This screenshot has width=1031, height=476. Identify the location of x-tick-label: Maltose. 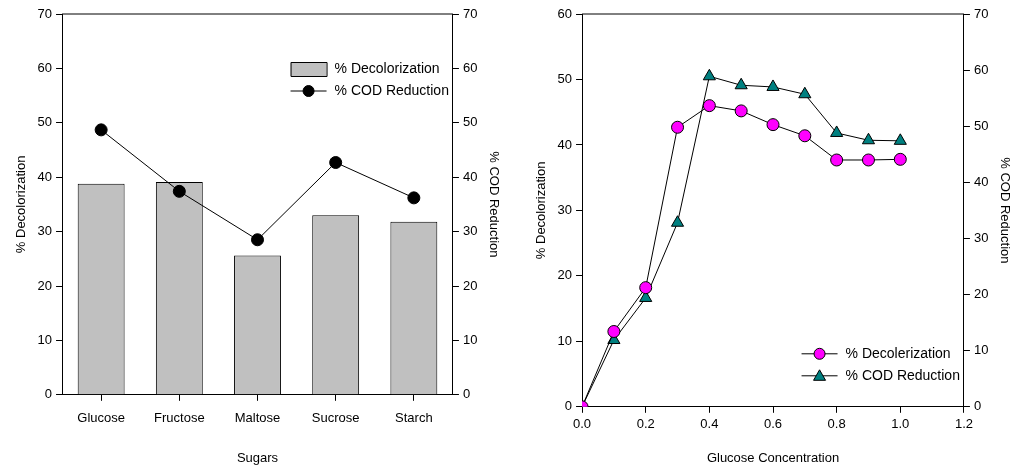
(257, 418).